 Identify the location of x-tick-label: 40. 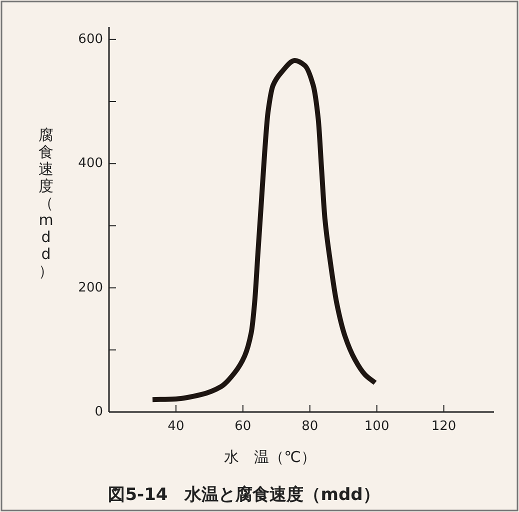
(176, 426).